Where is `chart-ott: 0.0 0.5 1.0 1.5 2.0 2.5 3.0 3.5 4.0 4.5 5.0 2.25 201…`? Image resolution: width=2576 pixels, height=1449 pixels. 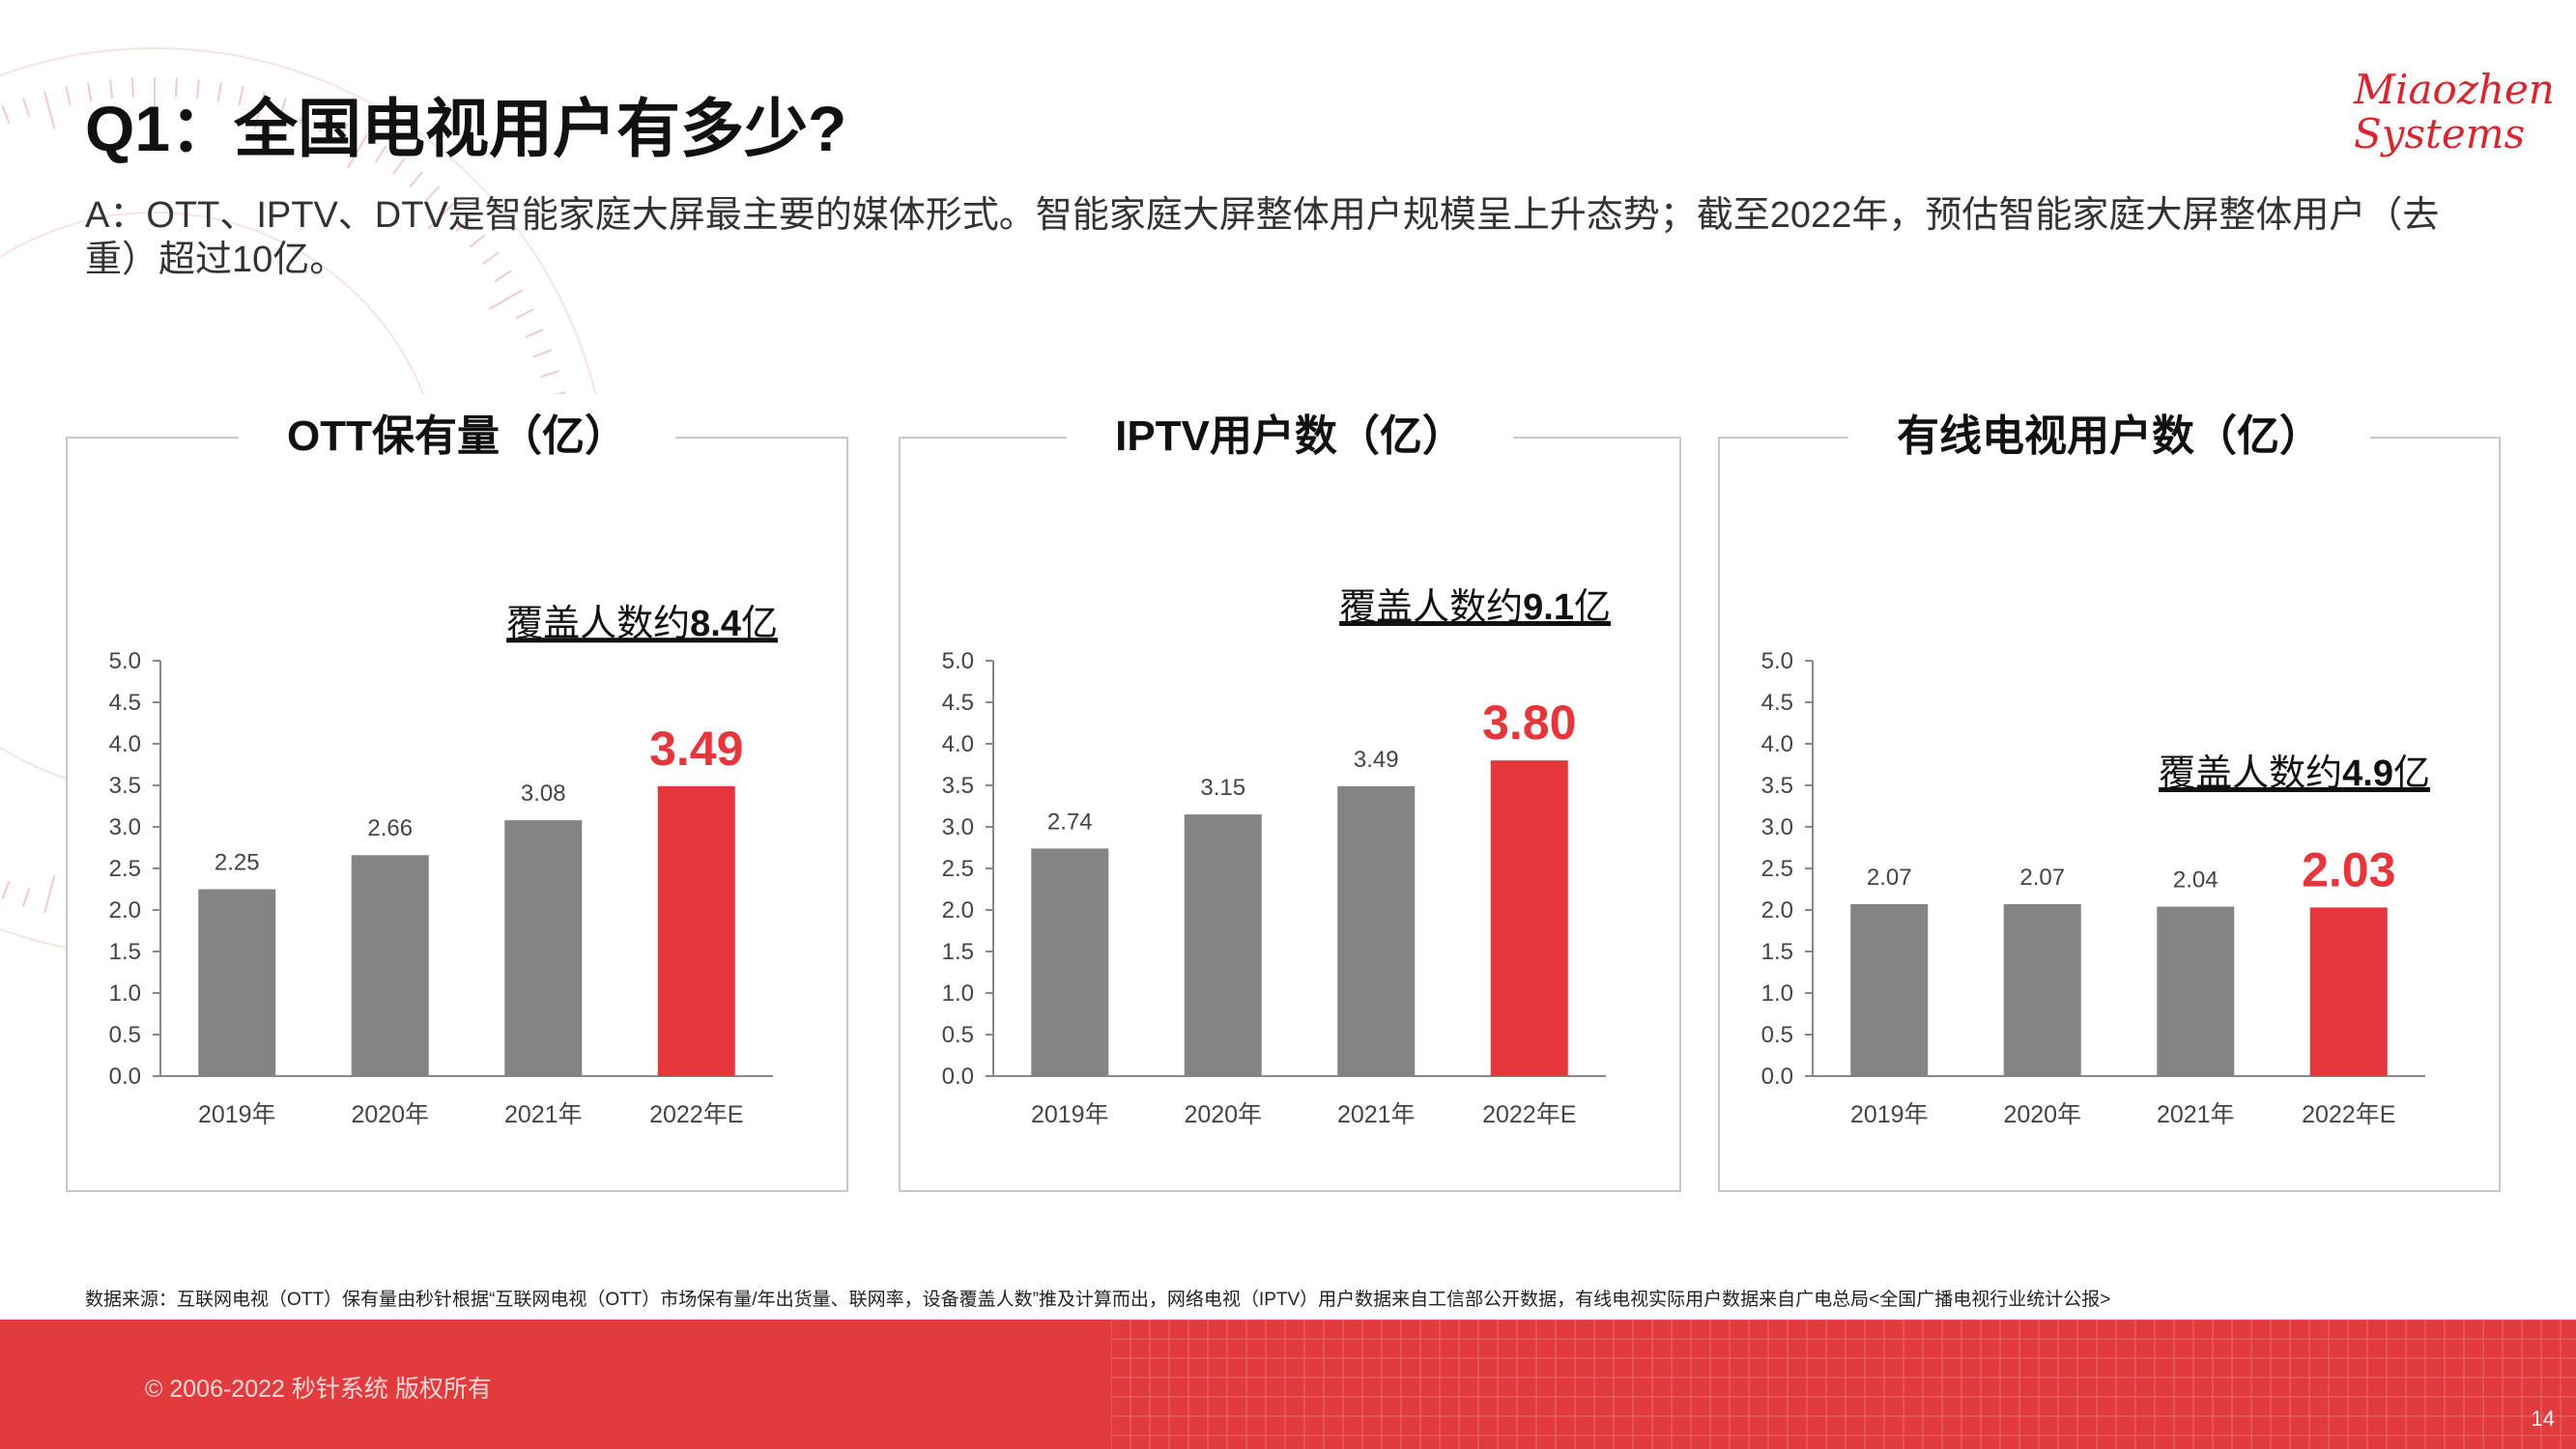 chart-ott: 0.0 0.5 1.0 1.5 2.0 2.5 3.0 3.5 4.0 4.5 5.0 2.25 201… is located at coordinates (444, 866).